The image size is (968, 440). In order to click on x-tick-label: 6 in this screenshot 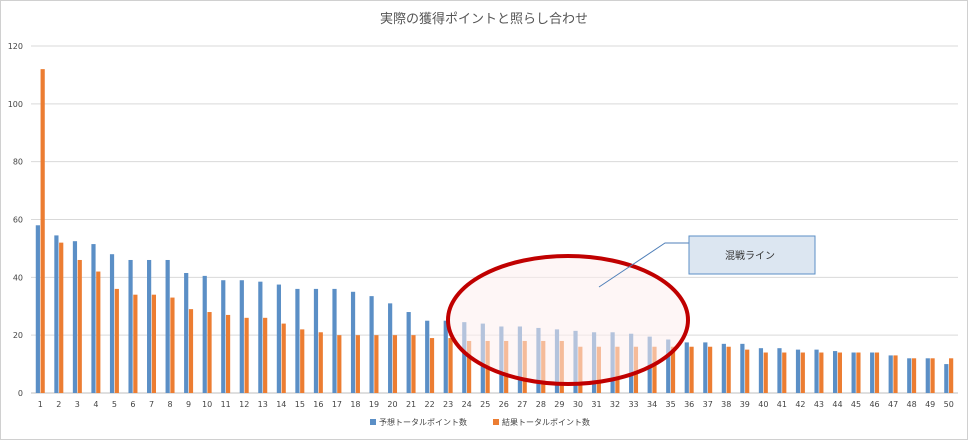, I will do `click(132, 404)`.